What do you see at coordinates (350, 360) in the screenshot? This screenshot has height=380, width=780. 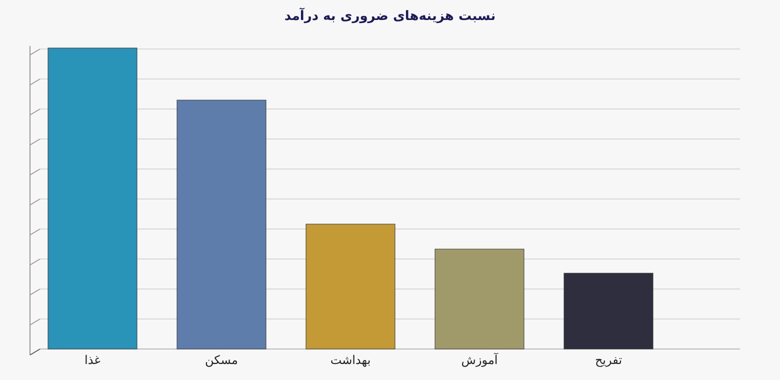 I see `x-tick-label: بهداشت` at bounding box center [350, 360].